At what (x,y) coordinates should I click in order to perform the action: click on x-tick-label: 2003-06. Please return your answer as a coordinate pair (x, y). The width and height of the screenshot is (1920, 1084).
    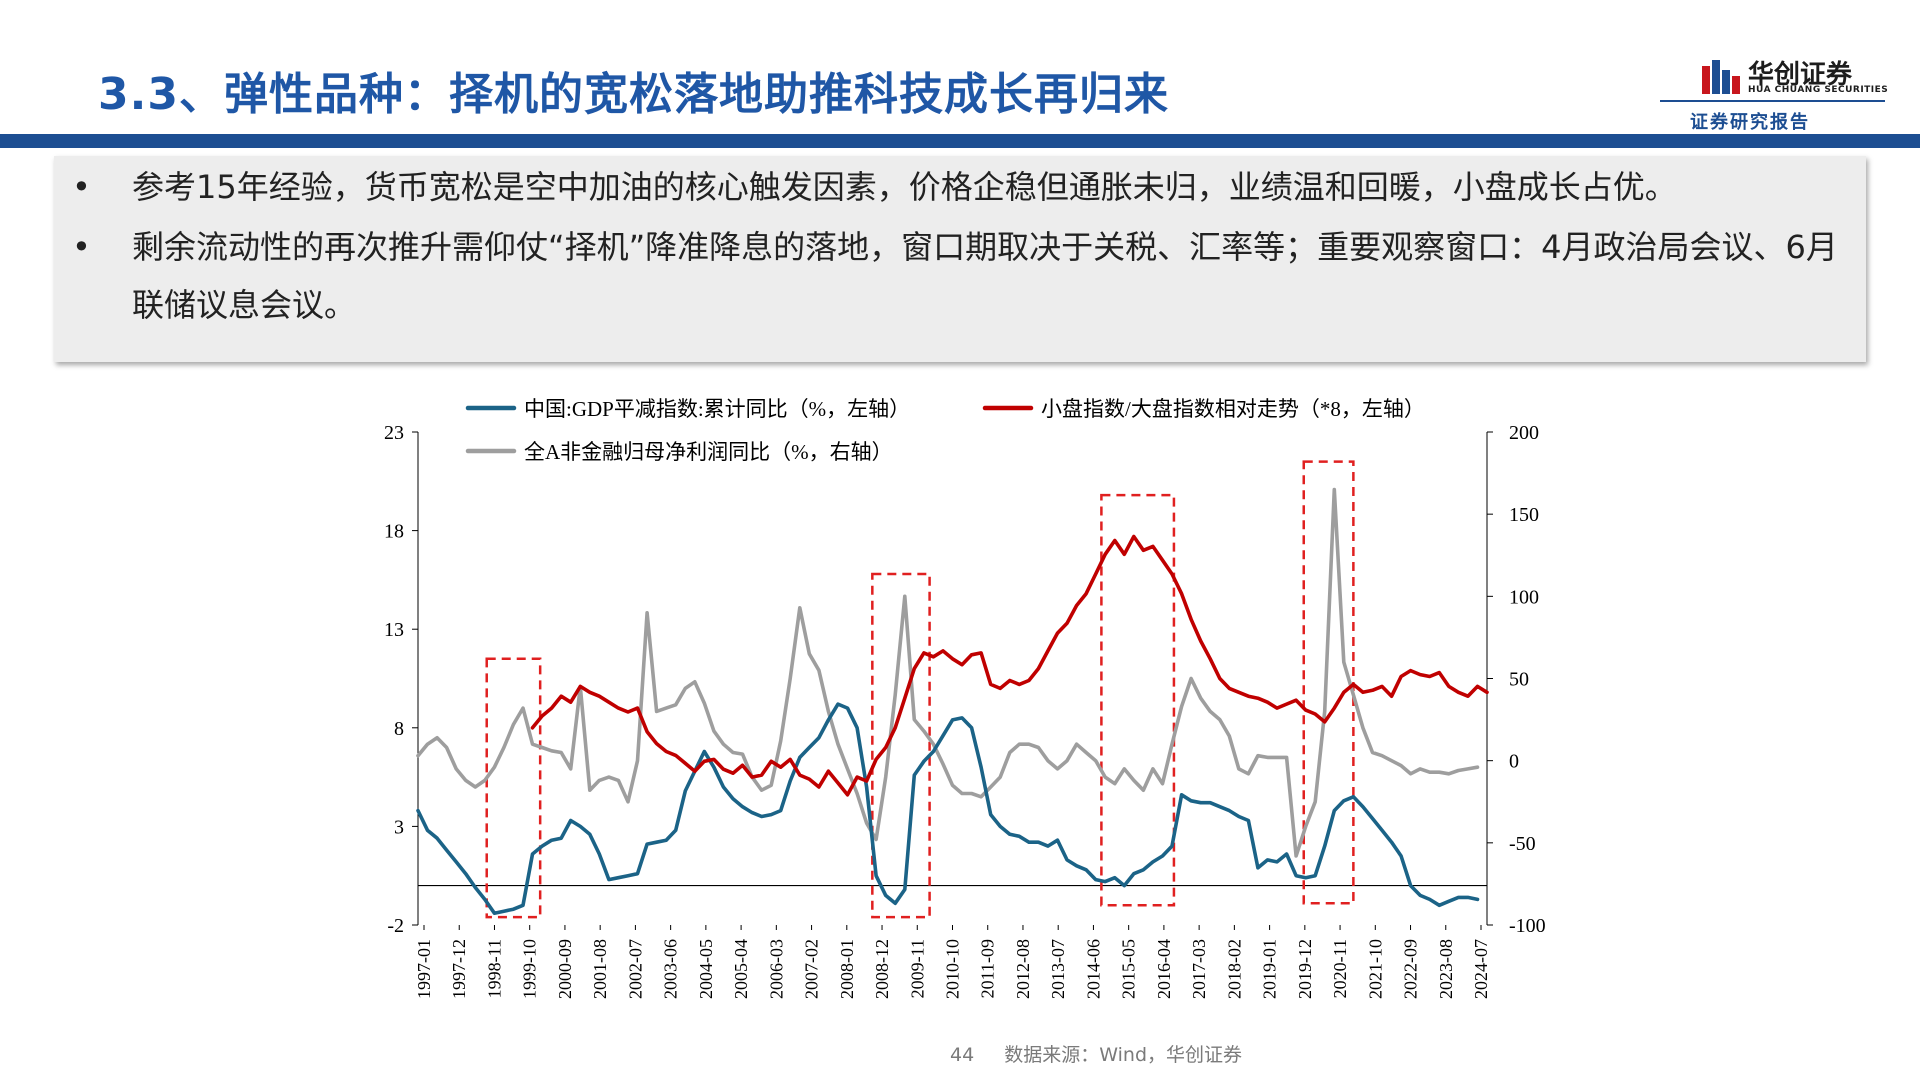
    Looking at the image, I should click on (671, 969).